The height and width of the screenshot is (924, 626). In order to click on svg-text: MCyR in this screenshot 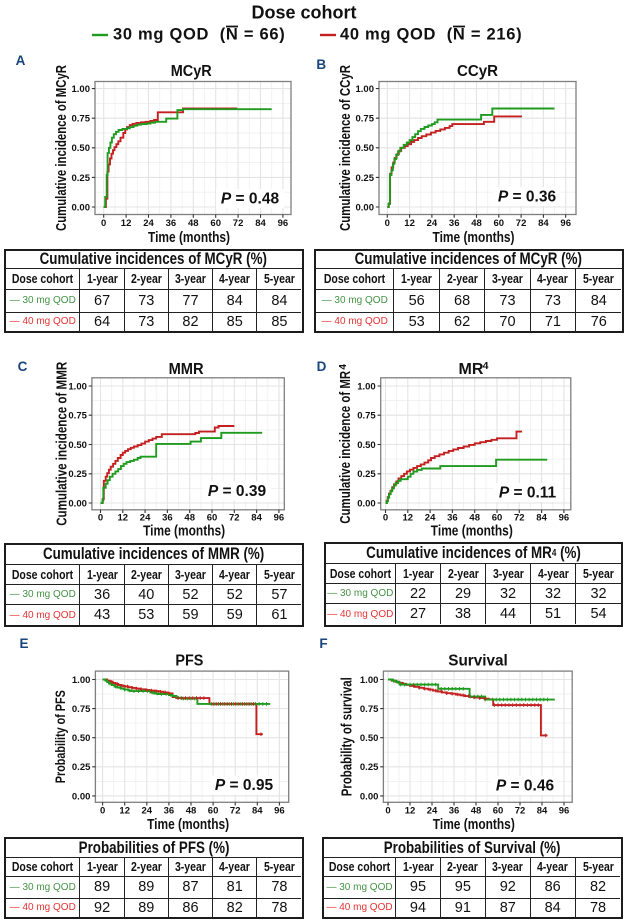, I will do `click(191, 71)`.